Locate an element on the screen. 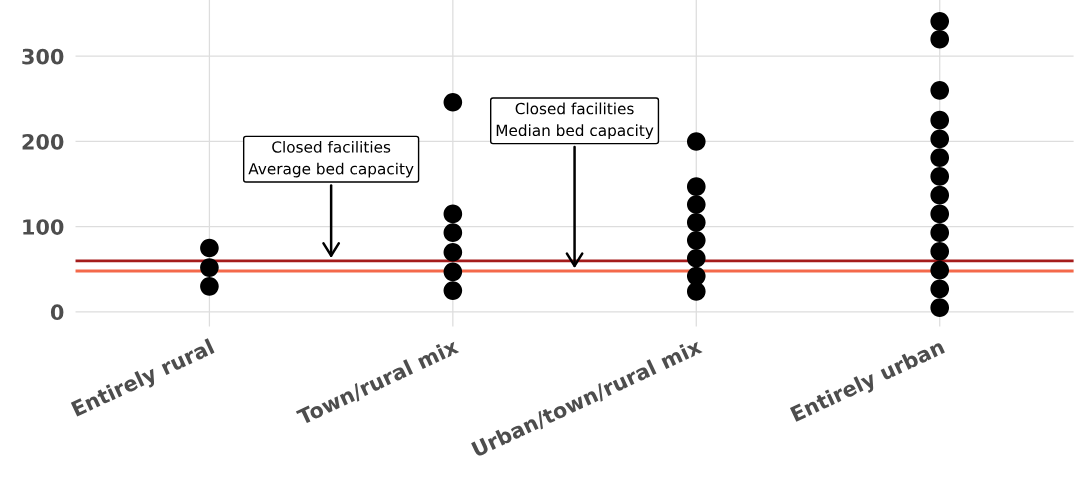  y-tick-label: 200 is located at coordinates (43, 141).